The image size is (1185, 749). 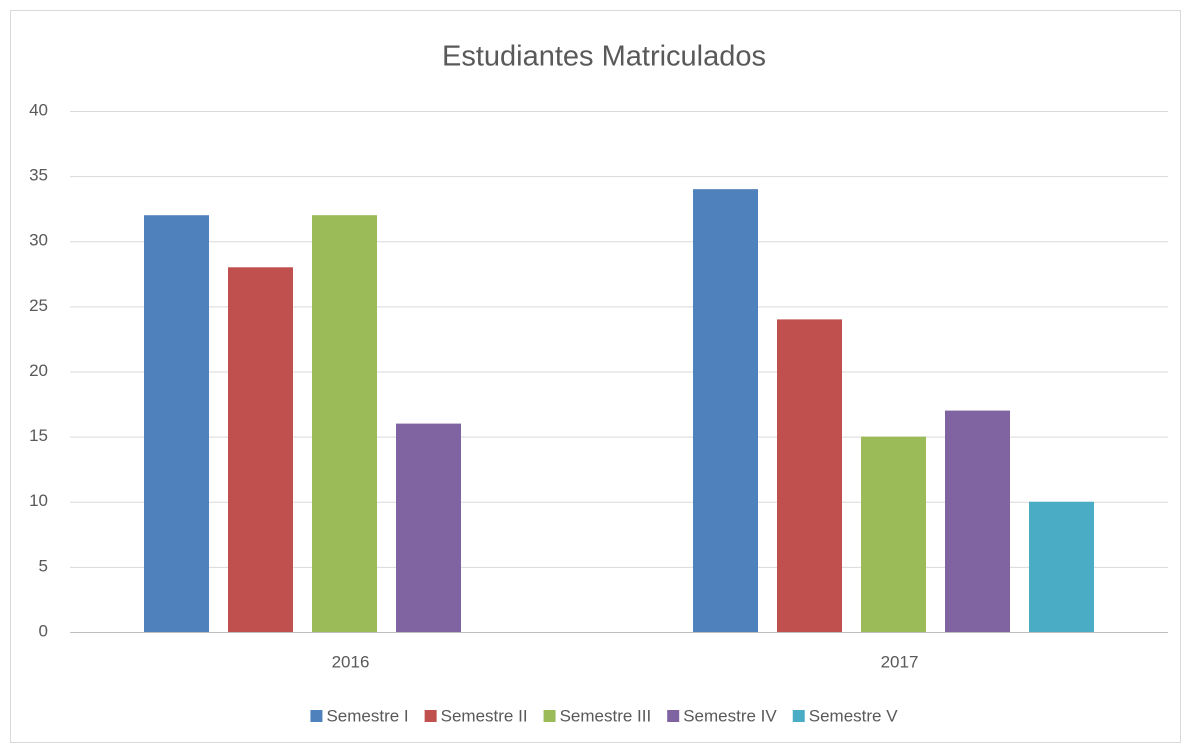 What do you see at coordinates (38, 240) in the screenshot?
I see `y-tick-label: 30` at bounding box center [38, 240].